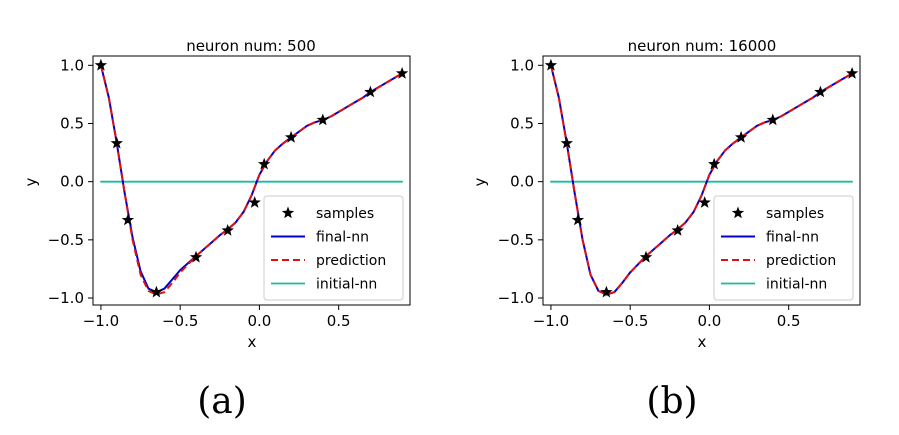 This screenshot has width=899, height=435. I want to click on subfigure-caption: (b), so click(671, 401).